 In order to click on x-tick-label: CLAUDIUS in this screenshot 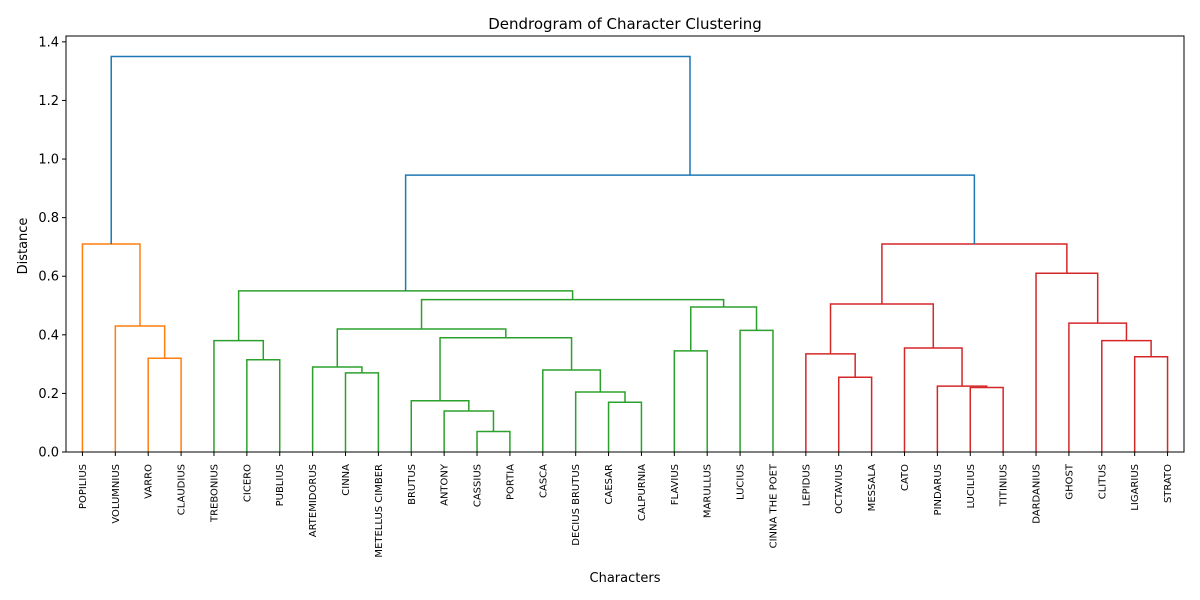, I will do `click(182, 489)`.